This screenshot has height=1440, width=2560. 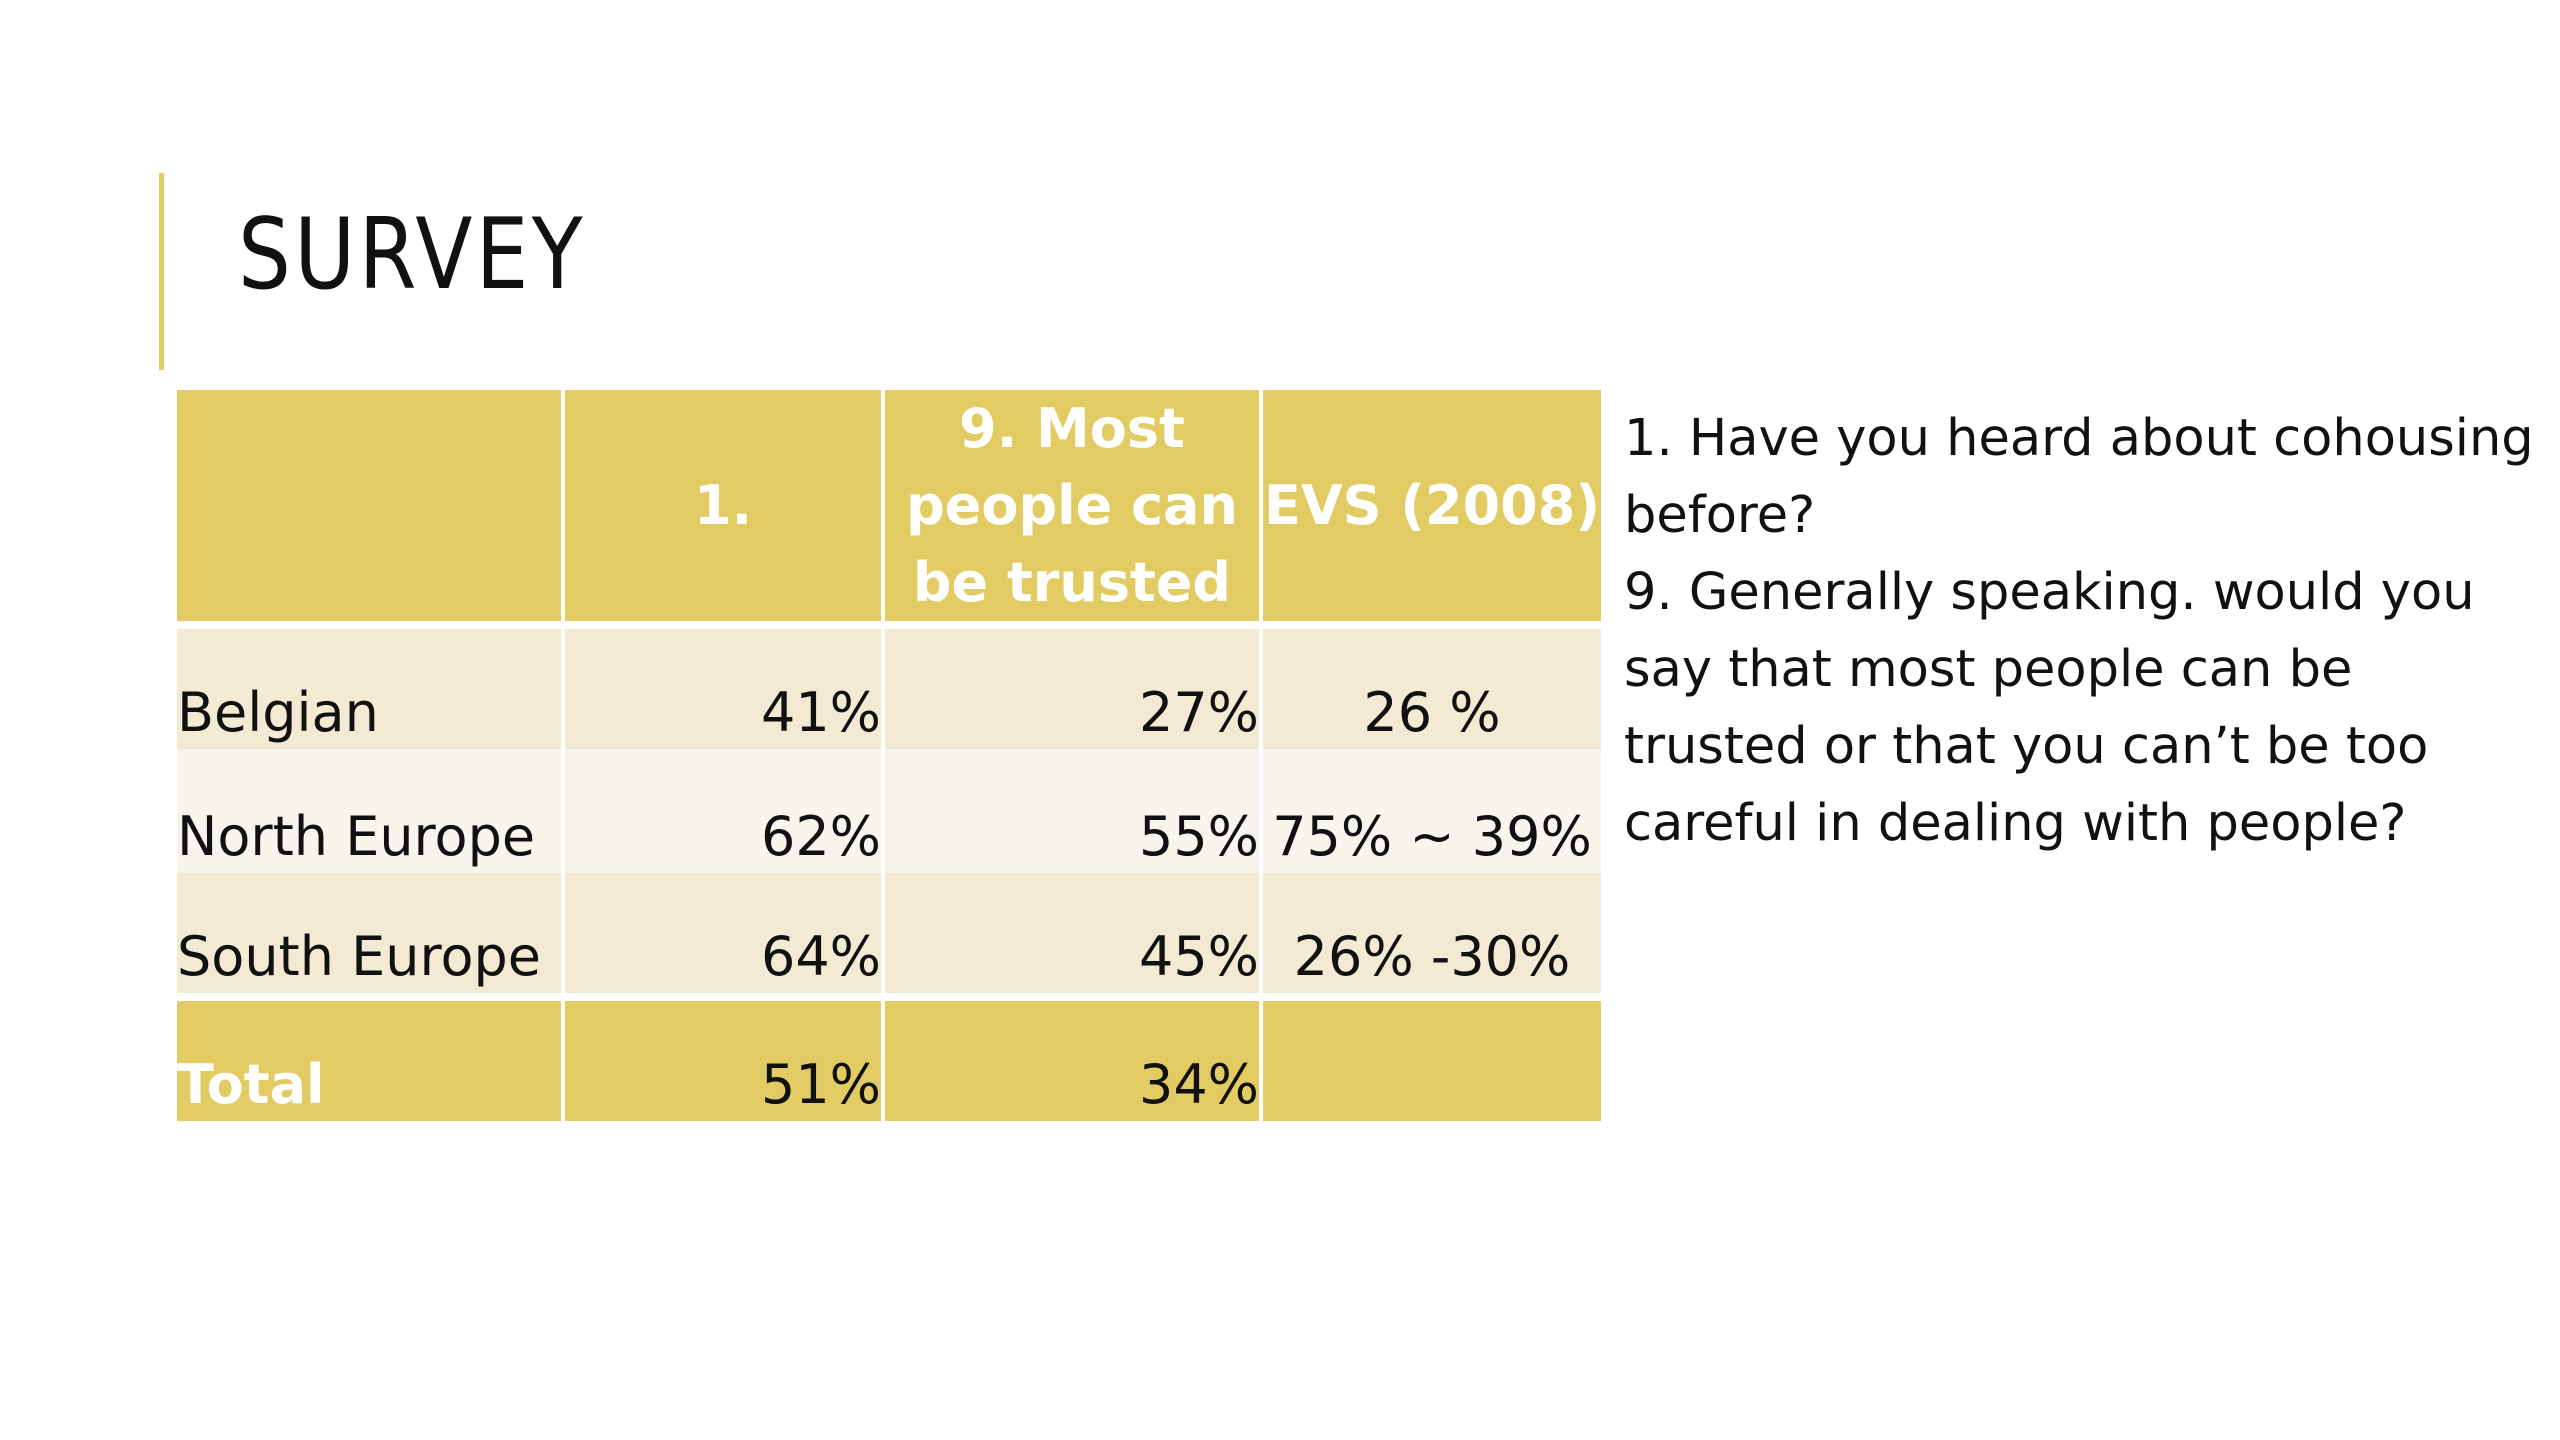 I want to click on cell-question-9: 27%, so click(x=1072, y=687).